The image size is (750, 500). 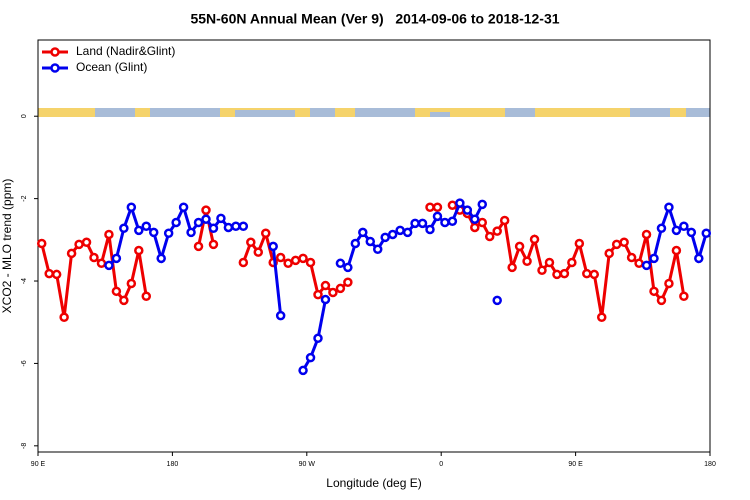 I want to click on y-tick-label: -8, so click(x=24, y=446).